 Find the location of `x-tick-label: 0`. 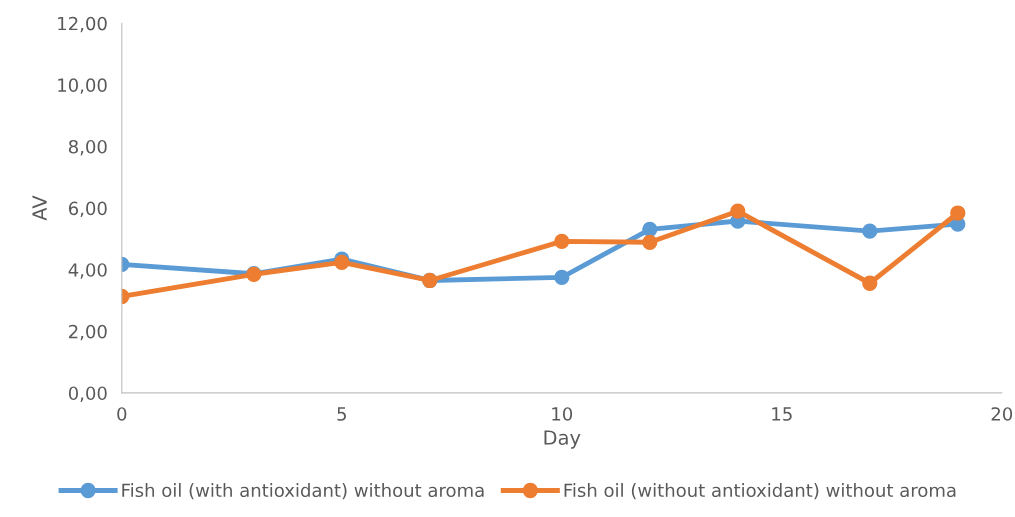

x-tick-label: 0 is located at coordinates (122, 414).